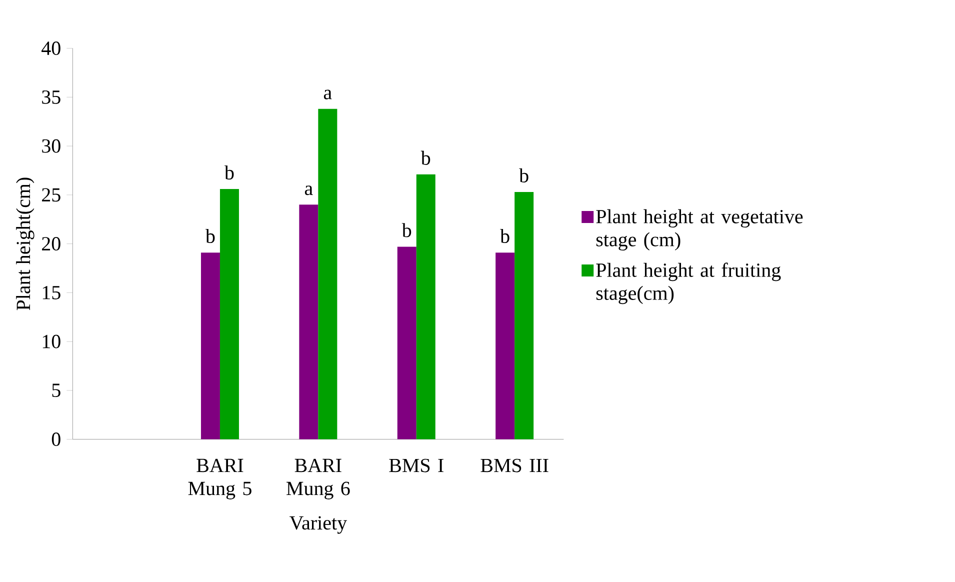  Describe the element at coordinates (318, 525) in the screenshot. I see `x-axis-title: Variety` at that location.